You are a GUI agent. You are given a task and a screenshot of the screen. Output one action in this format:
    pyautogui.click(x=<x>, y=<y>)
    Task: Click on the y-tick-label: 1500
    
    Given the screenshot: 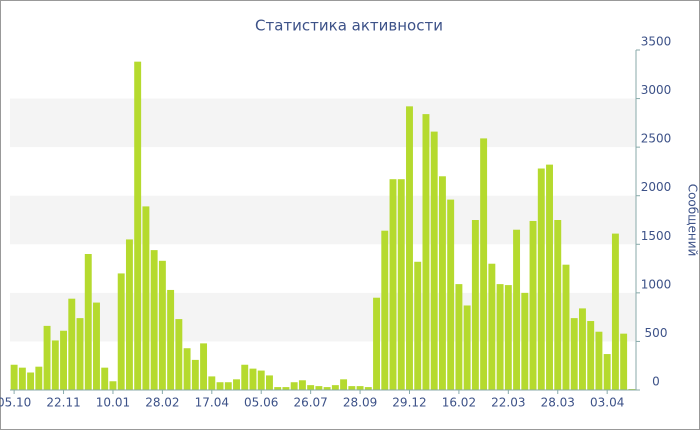 What is the action you would take?
    pyautogui.click(x=656, y=236)
    